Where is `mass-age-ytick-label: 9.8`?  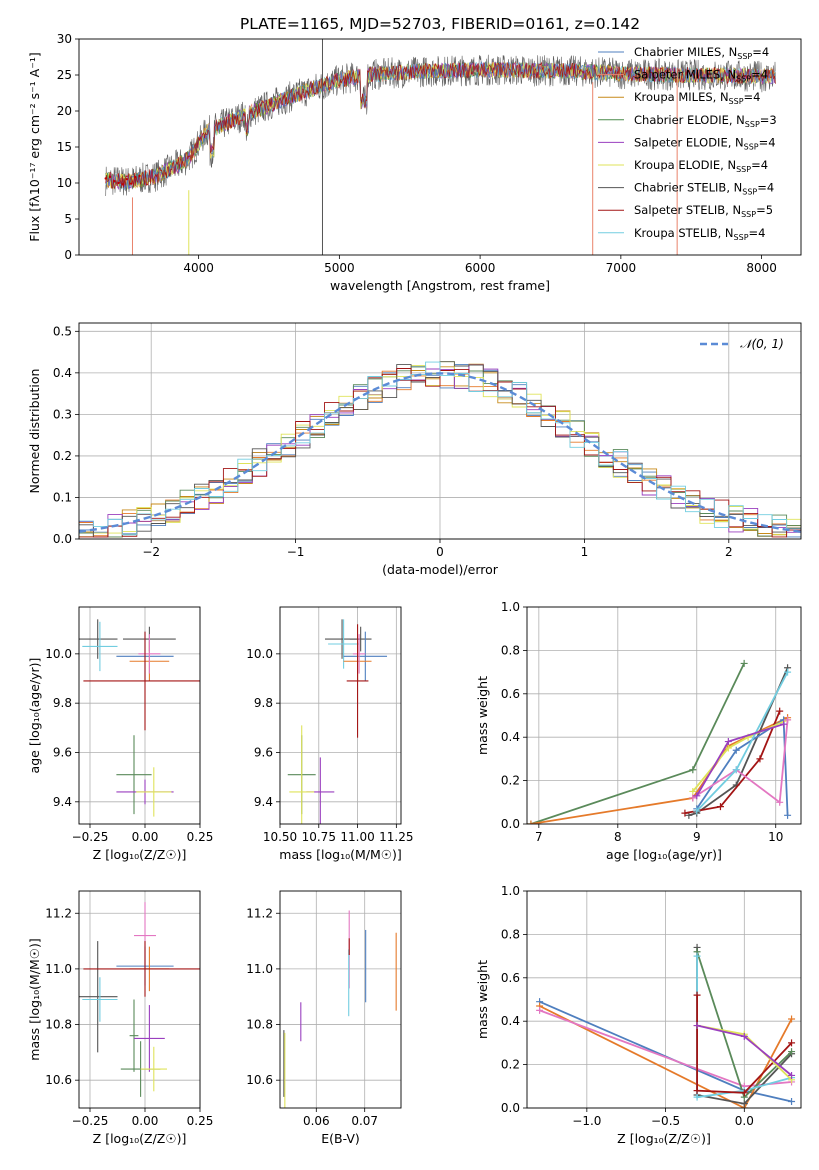 mass-age-ytick-label: 9.8 is located at coordinates (263, 703).